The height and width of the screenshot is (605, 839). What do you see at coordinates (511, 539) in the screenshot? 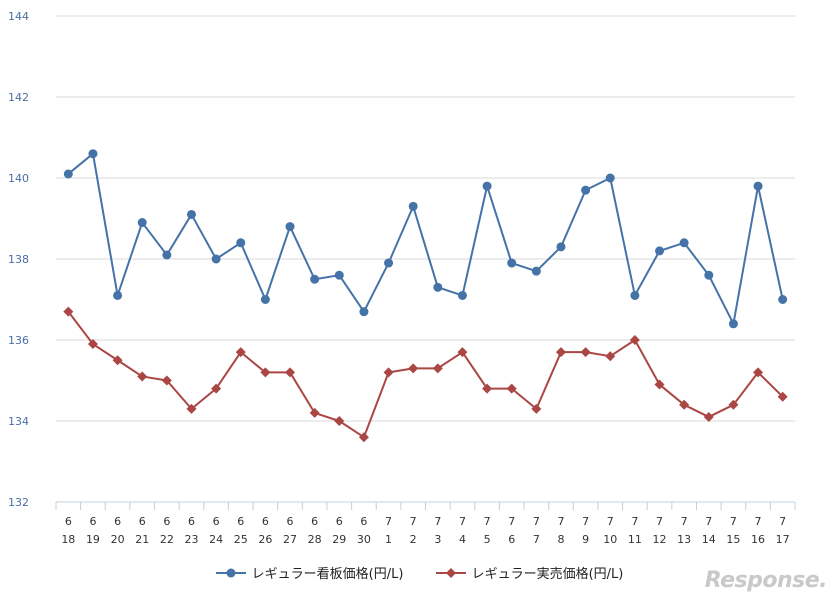
I see `x-tick-label-day: 6` at bounding box center [511, 539].